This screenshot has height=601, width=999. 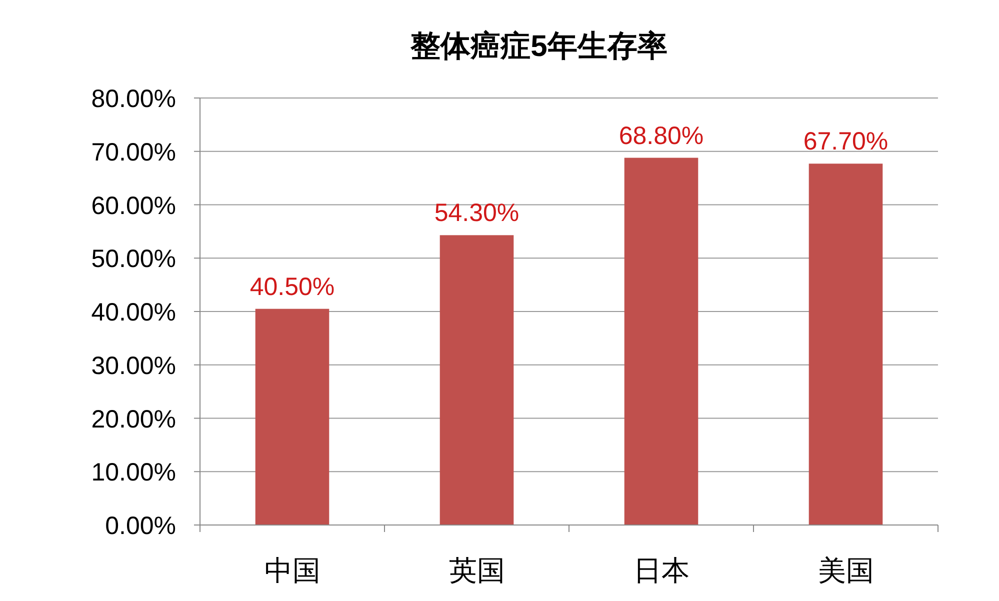 I want to click on y-tick-label: 40.00%, so click(x=133, y=312).